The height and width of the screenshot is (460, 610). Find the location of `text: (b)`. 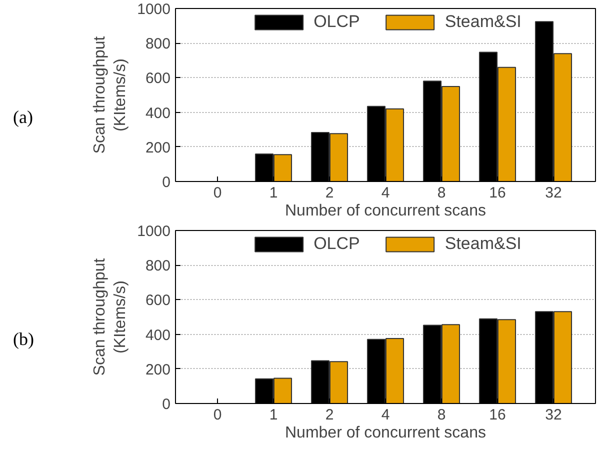

text: (b) is located at coordinates (23, 339).